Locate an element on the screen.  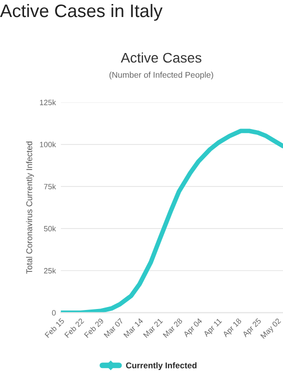
text: Active Cases in Italy is located at coordinates (81, 12).